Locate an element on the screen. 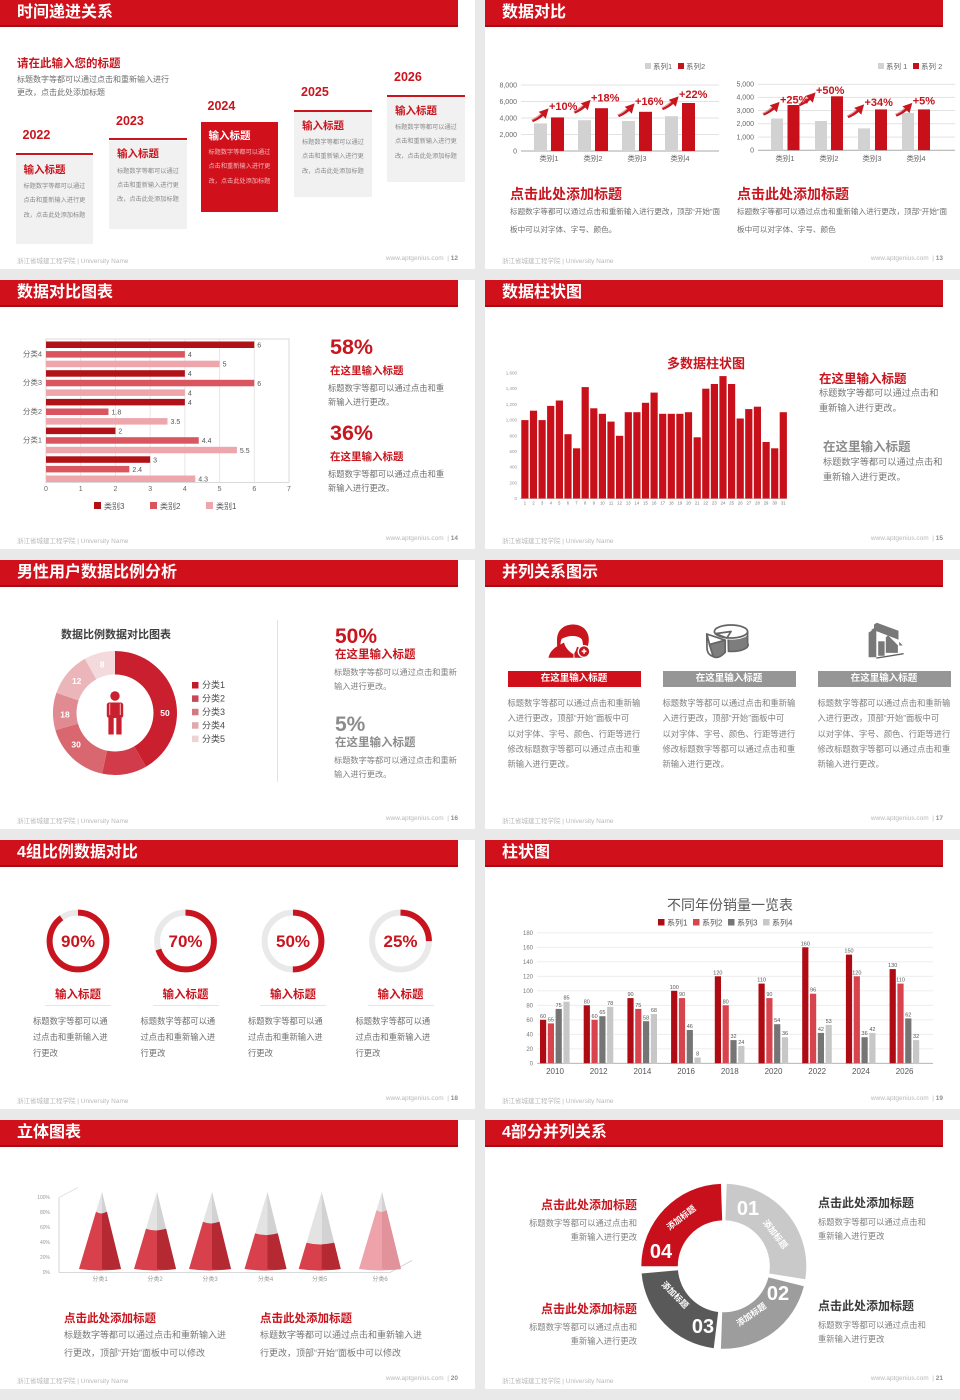 The height and width of the screenshot is (1400, 960). svg-text: 23 is located at coordinates (714, 503).